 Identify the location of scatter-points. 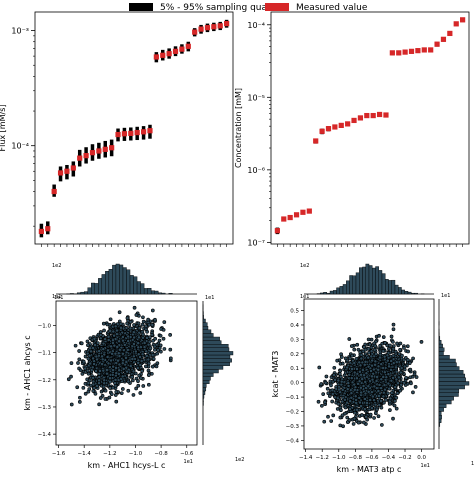
(370, 375).